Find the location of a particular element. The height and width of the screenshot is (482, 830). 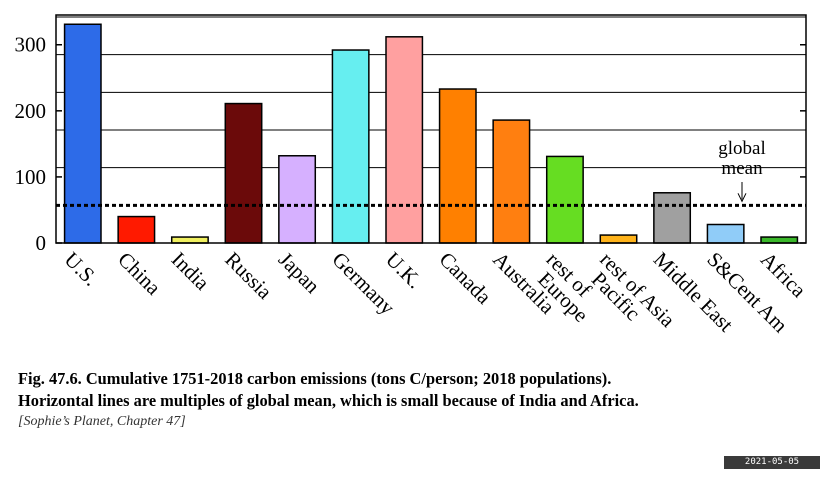

y-tick-label-1: 100 is located at coordinates (31, 177).